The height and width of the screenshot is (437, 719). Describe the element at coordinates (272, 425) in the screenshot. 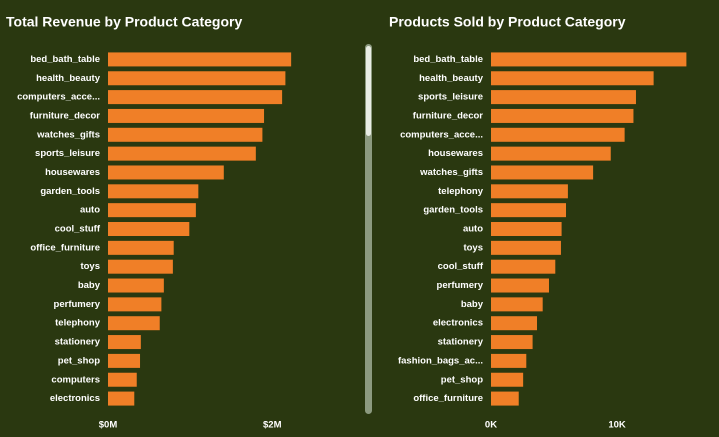

I see `x-tick-label: $2M` at that location.